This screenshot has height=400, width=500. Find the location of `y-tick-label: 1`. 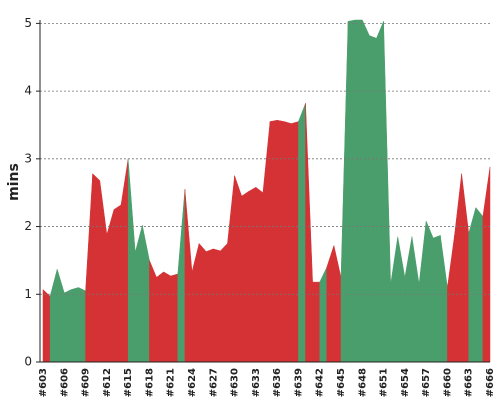

y-tick-label: 1 is located at coordinates (28, 294).